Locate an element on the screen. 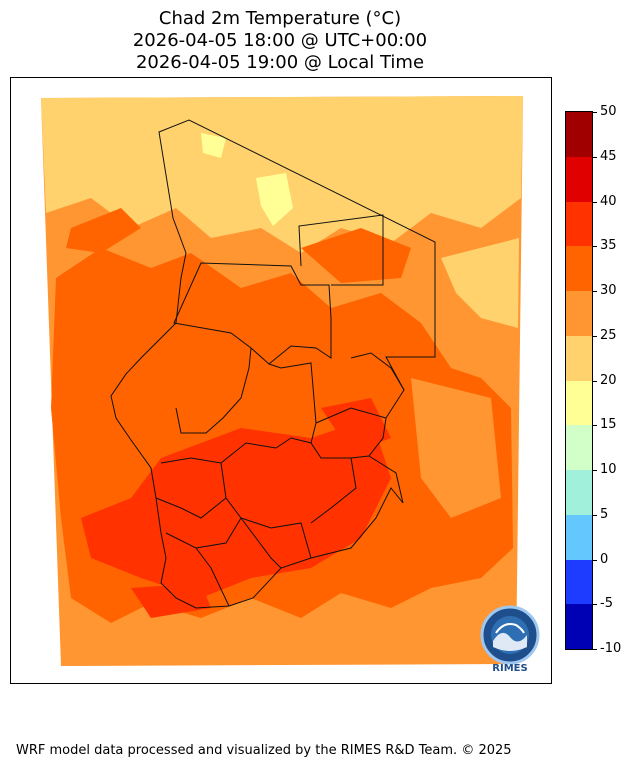 This screenshot has width=634, height=769. colorbar-tick-label: 10 is located at coordinates (608, 469).